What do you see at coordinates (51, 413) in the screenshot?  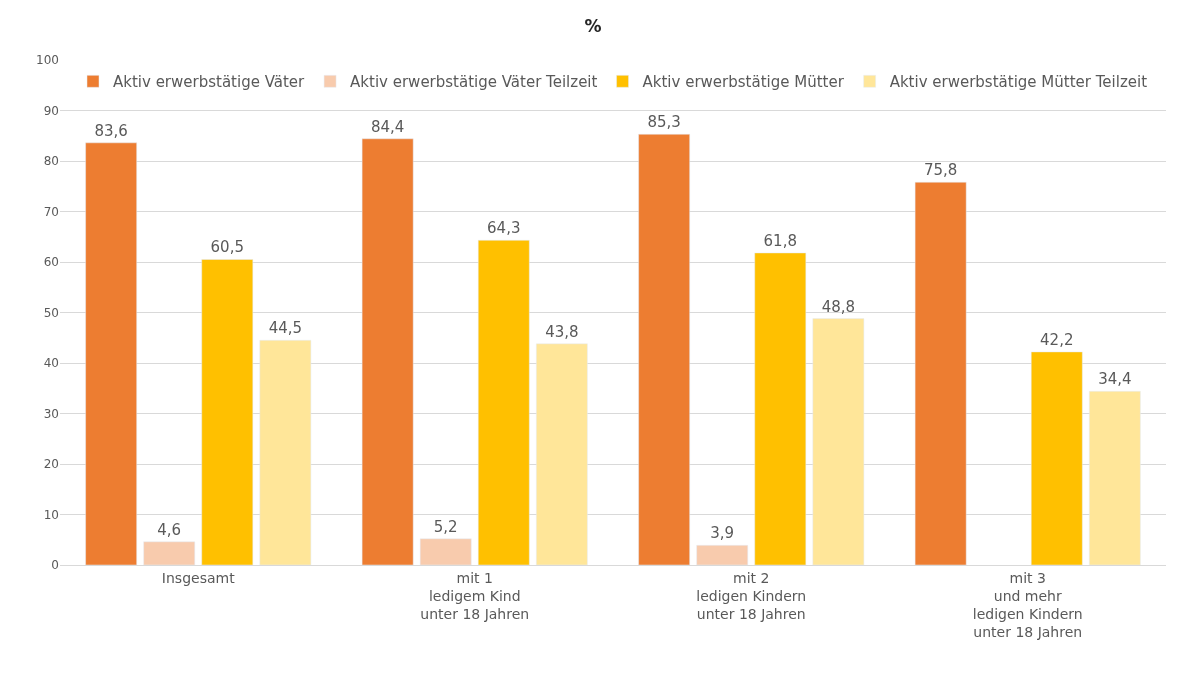 I see `y-tick-label: 30` at bounding box center [51, 413].